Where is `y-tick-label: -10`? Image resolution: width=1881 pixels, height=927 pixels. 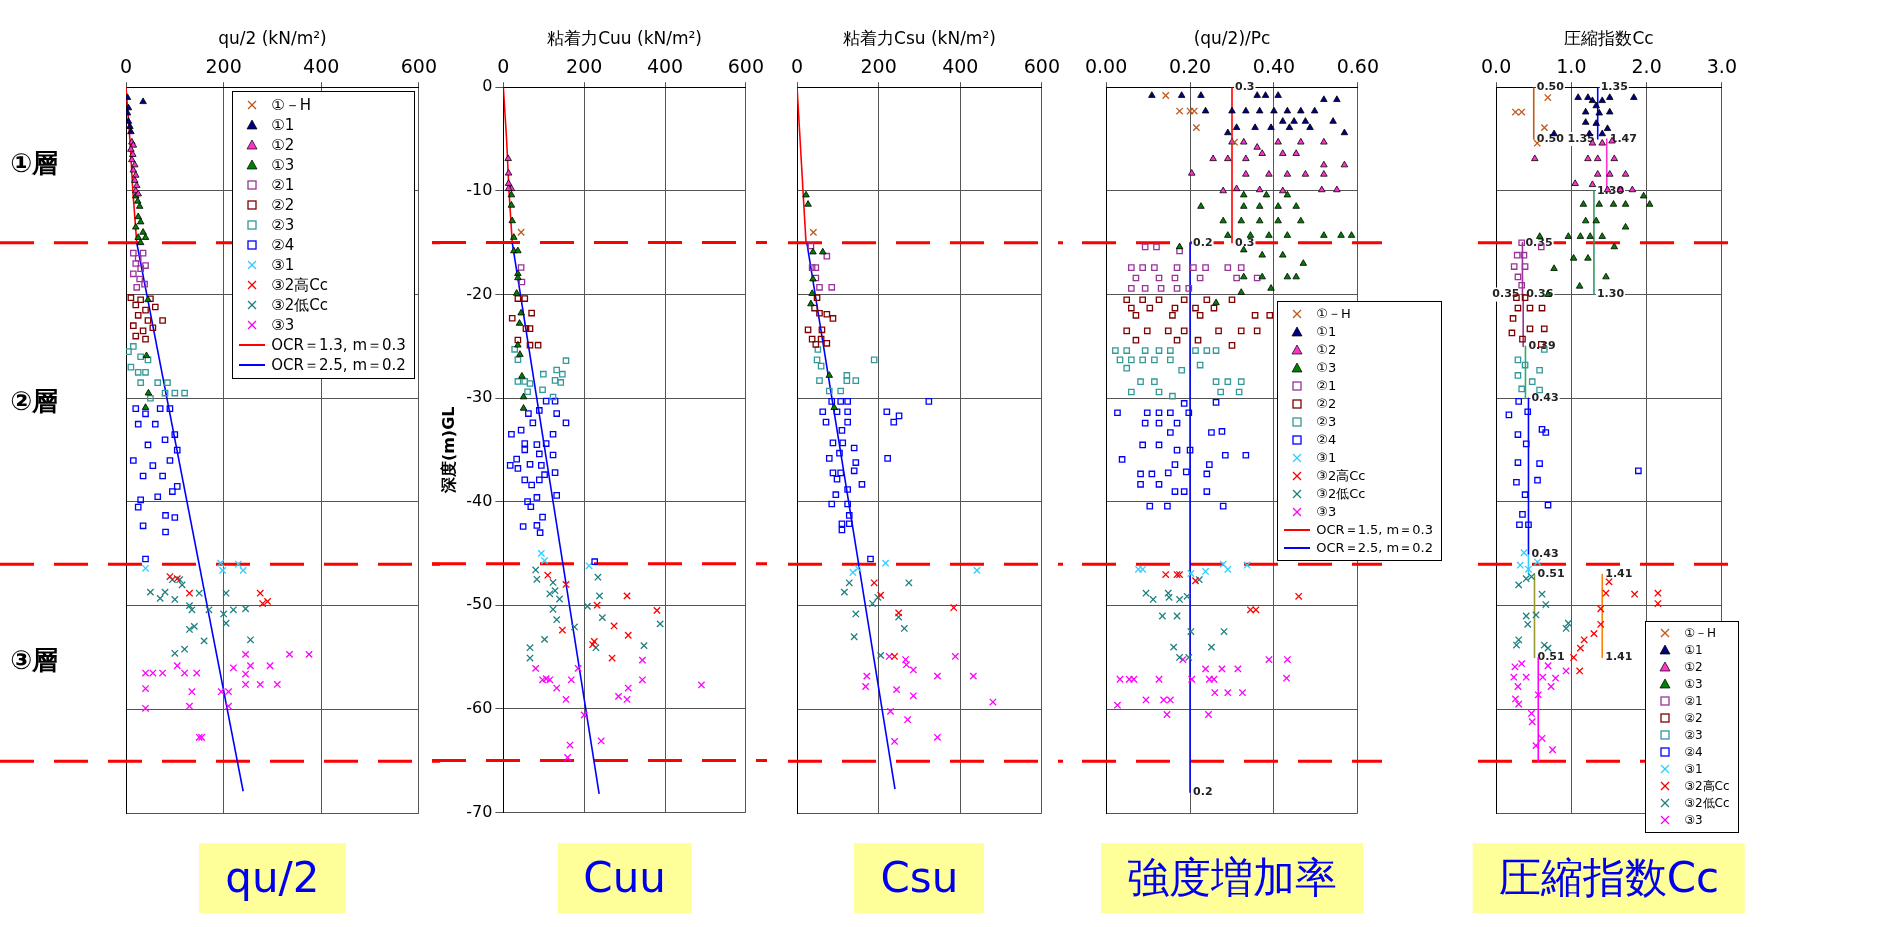
y-tick-label: -10 is located at coordinates (479, 189).